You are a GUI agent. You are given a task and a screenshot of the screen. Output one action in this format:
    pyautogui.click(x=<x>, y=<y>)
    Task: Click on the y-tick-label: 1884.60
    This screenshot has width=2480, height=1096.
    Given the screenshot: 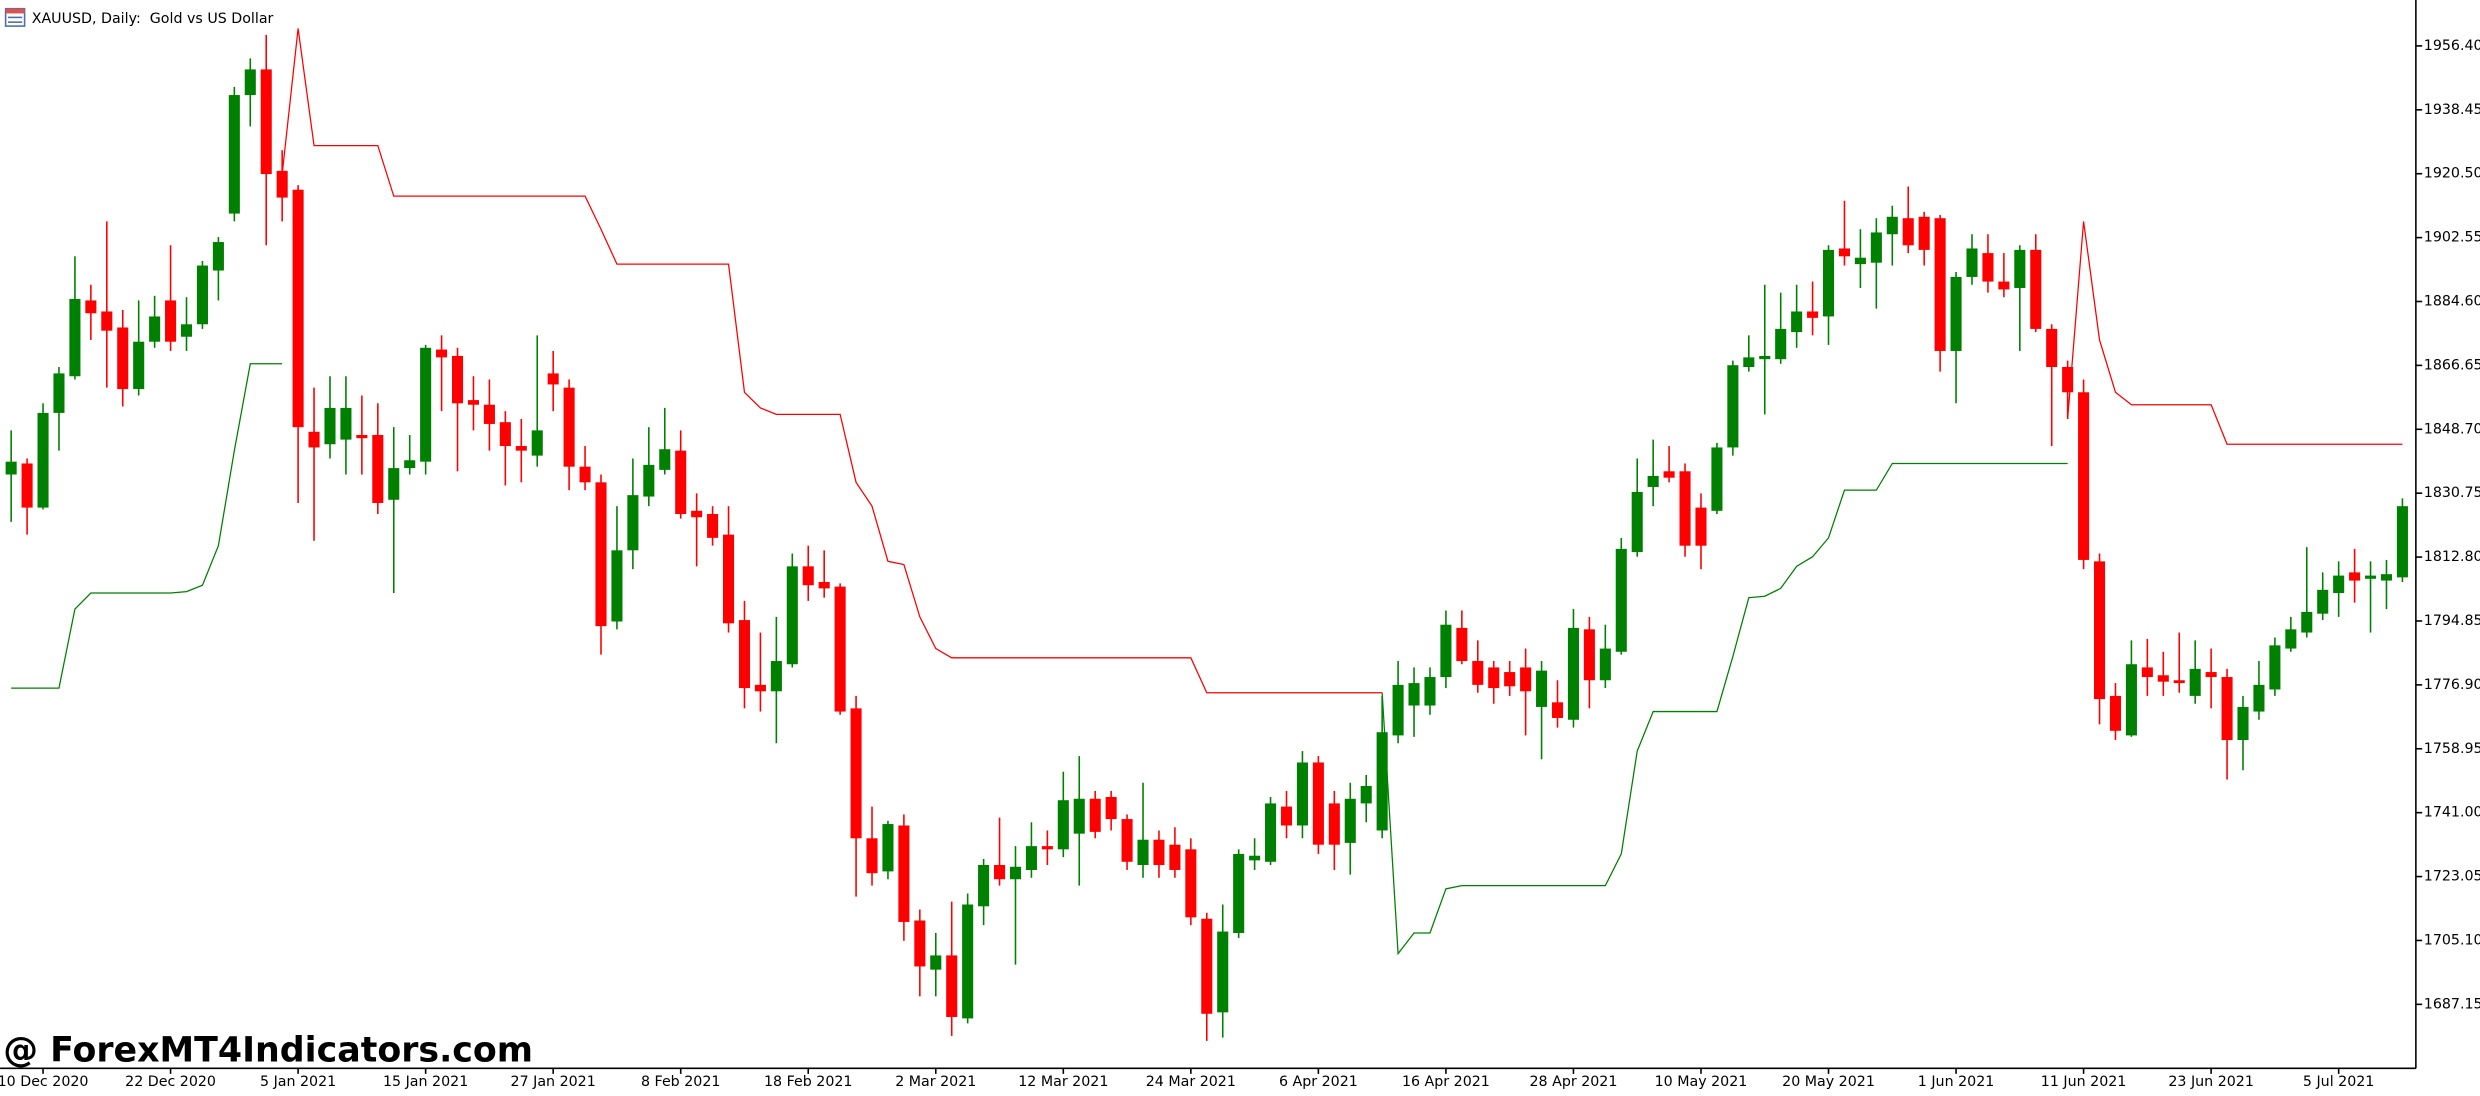 What is the action you would take?
    pyautogui.click(x=2452, y=302)
    